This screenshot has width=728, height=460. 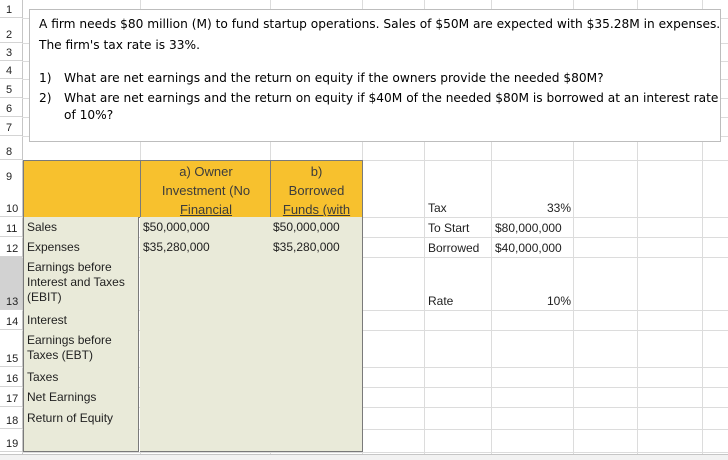 What do you see at coordinates (206, 190) in the screenshot?
I see `owner-investment-header: a) Owner Investment (No Financial` at bounding box center [206, 190].